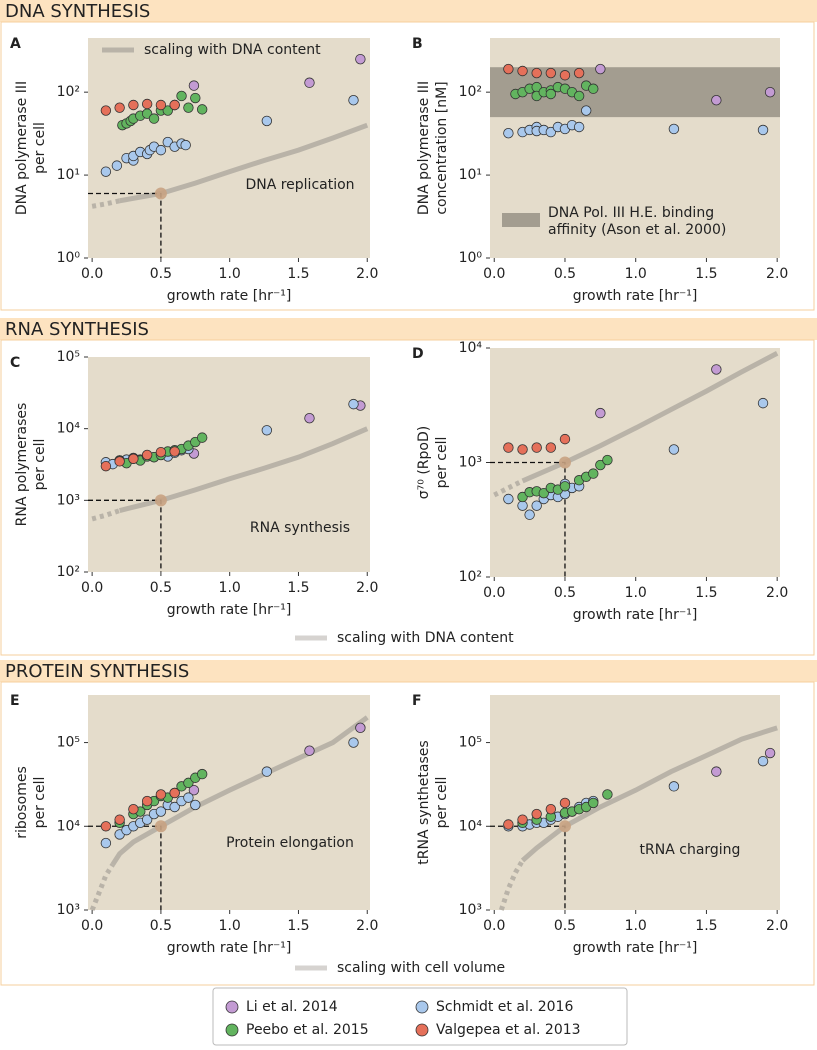 This screenshot has height=1050, width=817. I want to click on x-tick-label: 1.0, so click(230, 926).